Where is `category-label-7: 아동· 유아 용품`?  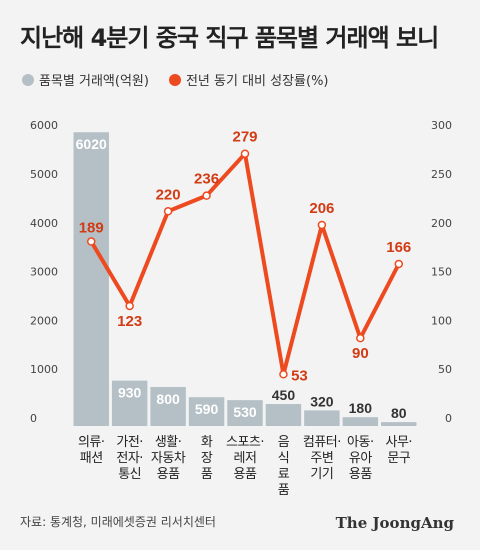 category-label-7: 아동· 유아 용품 is located at coordinates (360, 458).